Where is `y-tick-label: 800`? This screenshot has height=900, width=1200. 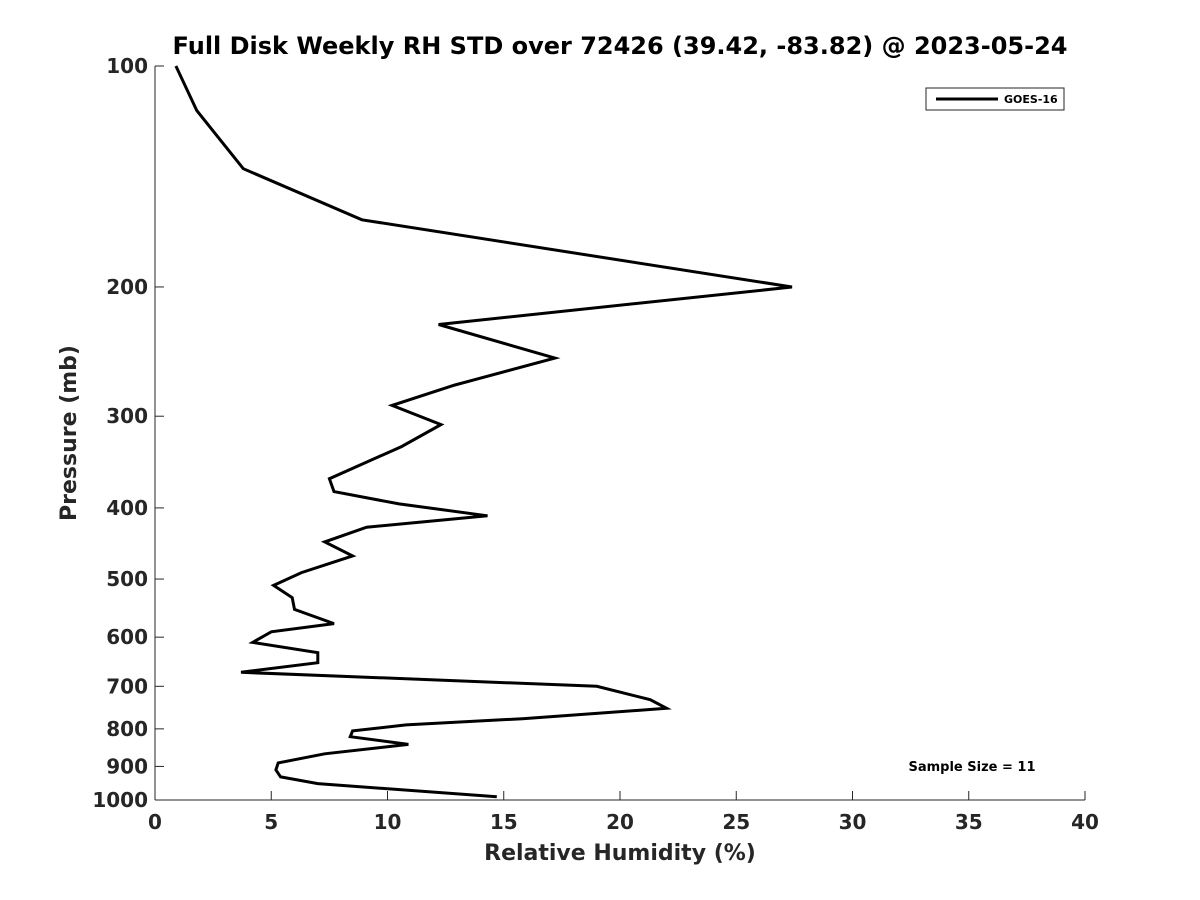 y-tick-label: 800 is located at coordinates (127, 729).